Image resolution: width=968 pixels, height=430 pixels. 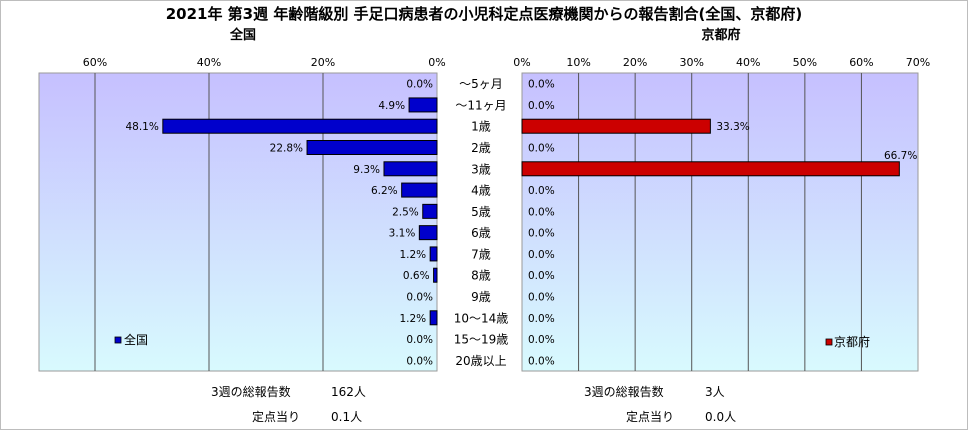 I want to click on national-per-label: 定点当り, so click(x=276, y=417).